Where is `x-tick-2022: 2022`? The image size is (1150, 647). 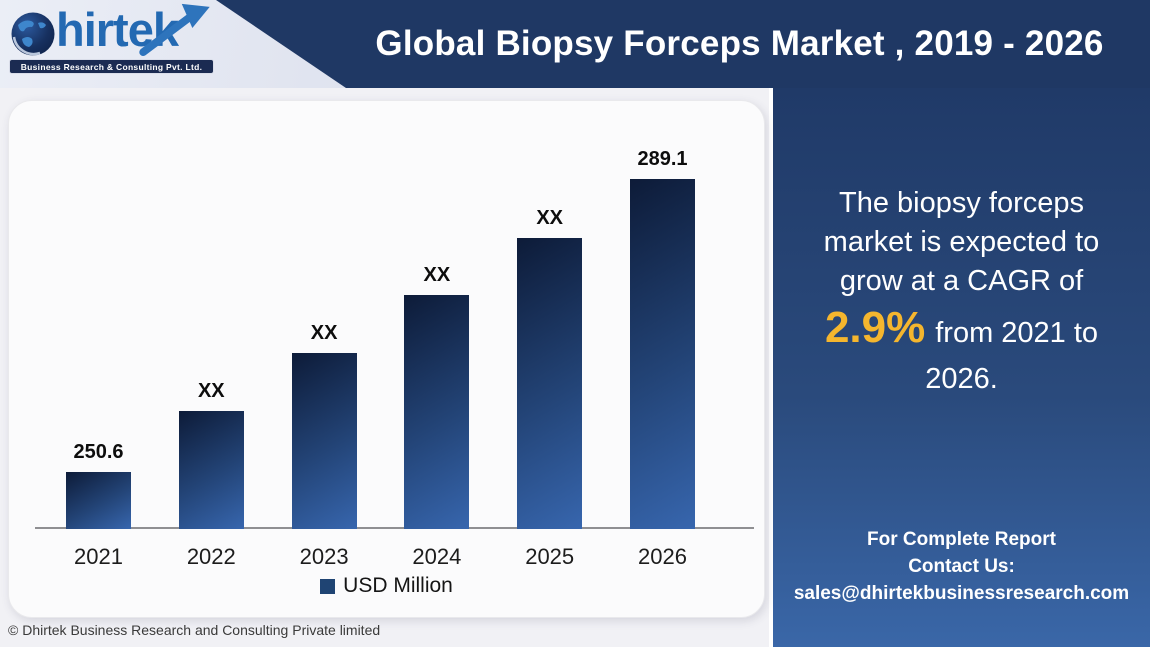 x-tick-2022: 2022 is located at coordinates (211, 556).